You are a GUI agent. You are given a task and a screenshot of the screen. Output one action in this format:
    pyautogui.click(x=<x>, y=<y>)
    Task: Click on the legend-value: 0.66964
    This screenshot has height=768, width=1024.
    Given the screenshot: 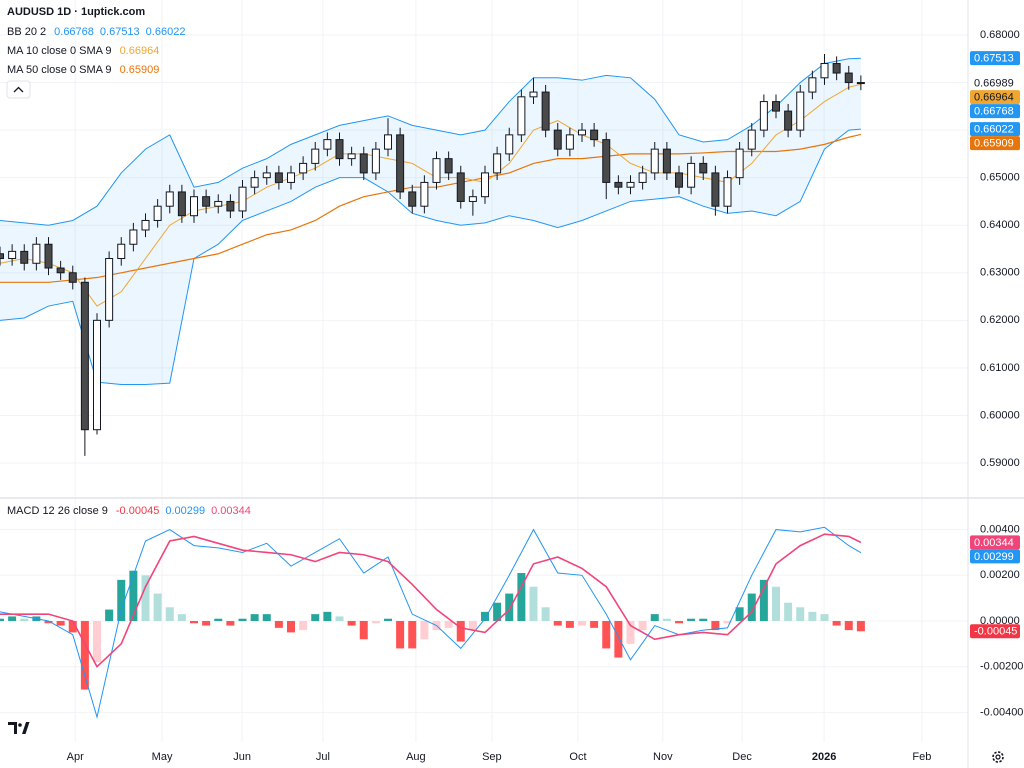 What is the action you would take?
    pyautogui.click(x=140, y=51)
    